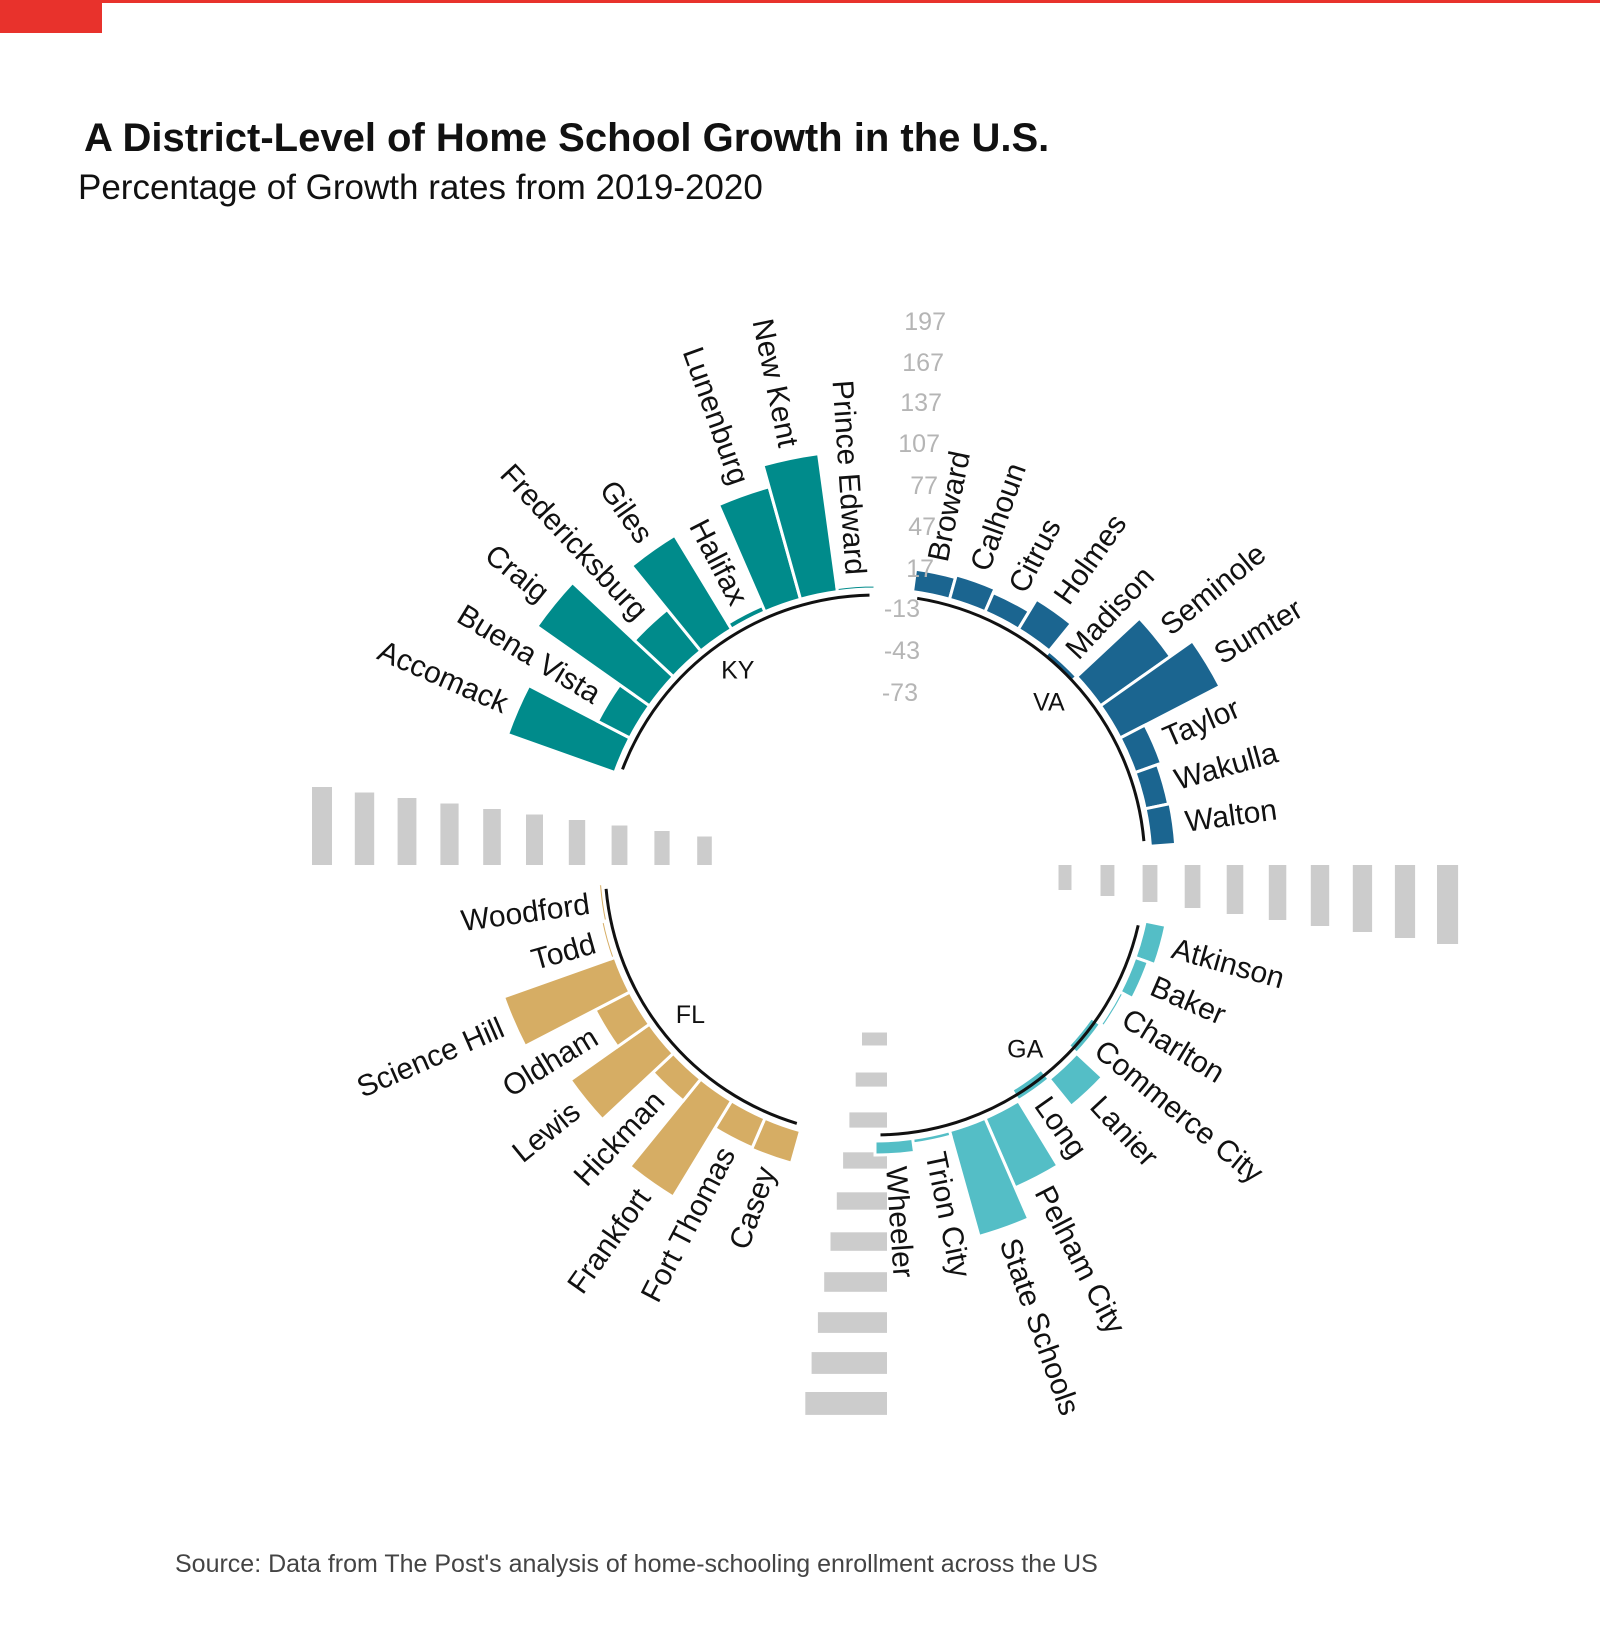 The height and width of the screenshot is (1650, 1600). I want to click on y-axis-ticks: 197 167 137 107 77 47 17 -13 -43 -73, so click(914, 507).